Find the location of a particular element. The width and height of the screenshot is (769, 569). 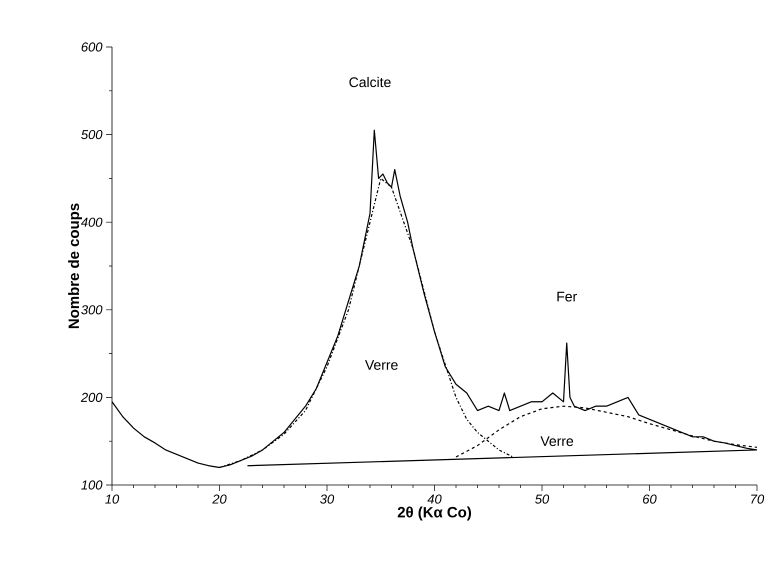

y-tick-label: 400 is located at coordinates (91, 222).